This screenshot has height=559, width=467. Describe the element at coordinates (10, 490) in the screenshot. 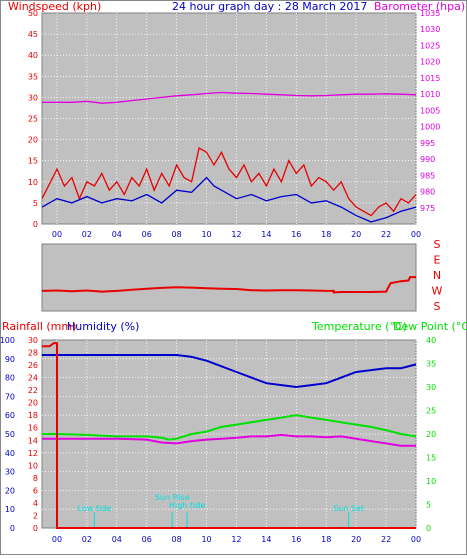

I see `humidity-tick: 20` at that location.